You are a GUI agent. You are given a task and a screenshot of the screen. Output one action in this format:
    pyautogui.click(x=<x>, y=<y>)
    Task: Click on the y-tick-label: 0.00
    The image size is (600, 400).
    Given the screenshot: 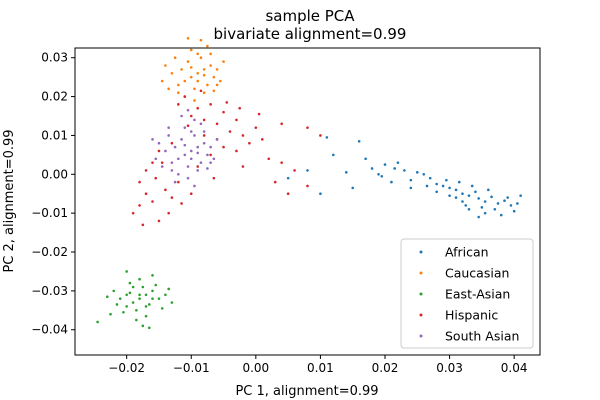 What is the action you would take?
    pyautogui.click(x=54, y=174)
    